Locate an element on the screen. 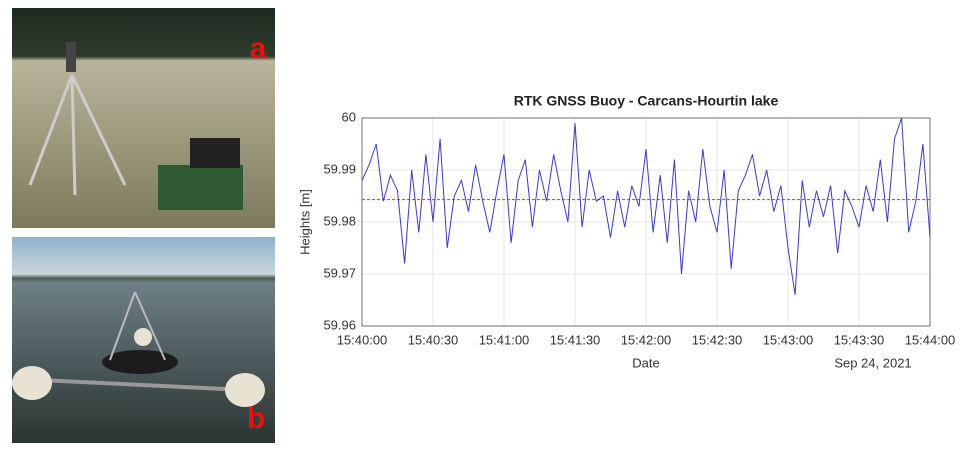 This screenshot has width=967, height=452. panel-label: a is located at coordinates (258, 48).